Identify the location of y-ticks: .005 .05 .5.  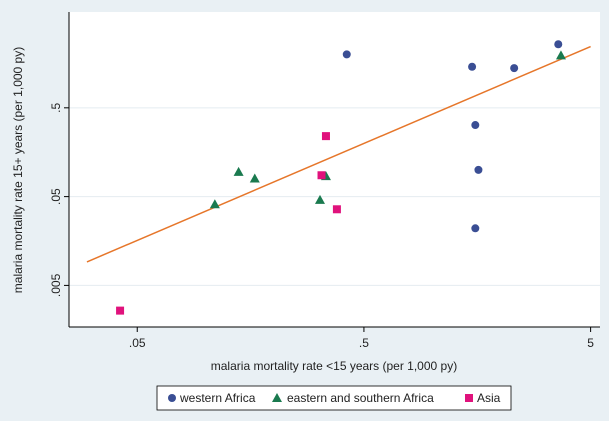
(59, 199).